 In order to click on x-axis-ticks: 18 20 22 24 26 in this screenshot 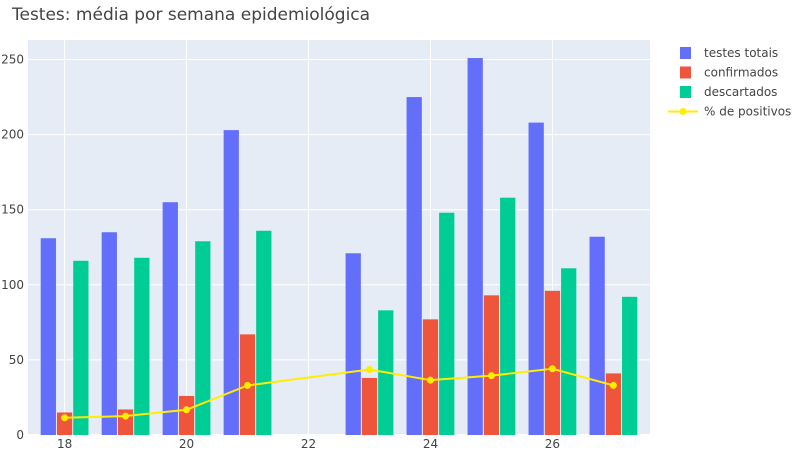, I will do `click(308, 443)`.